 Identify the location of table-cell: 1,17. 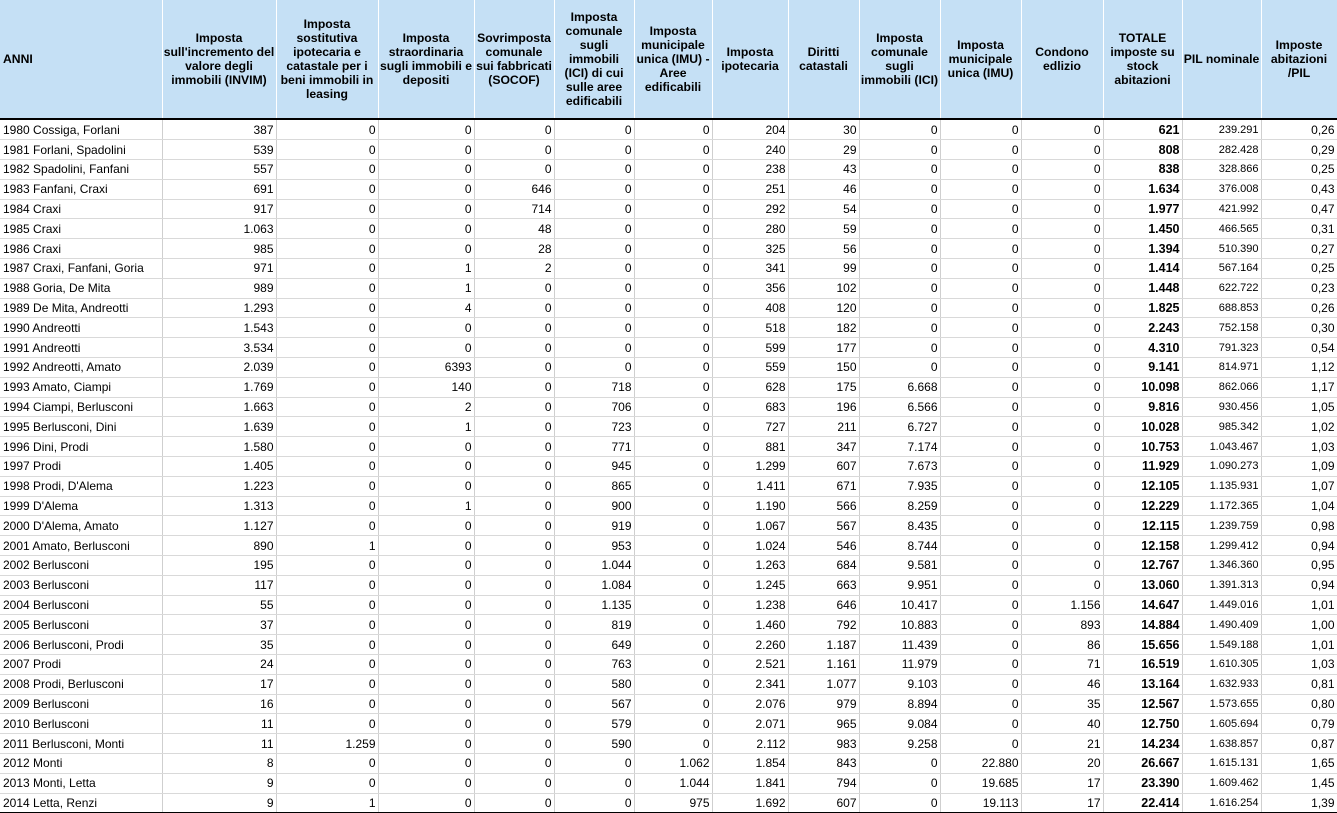
(1299, 387).